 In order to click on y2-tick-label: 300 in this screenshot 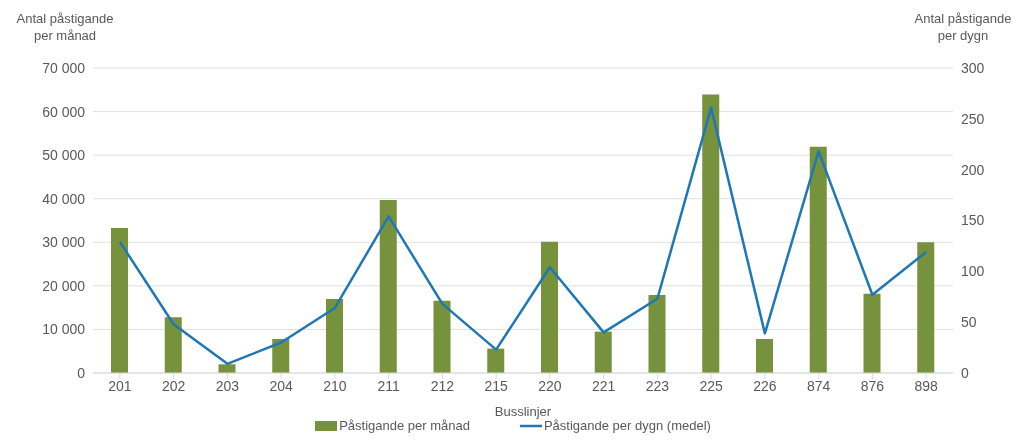, I will do `click(973, 67)`.